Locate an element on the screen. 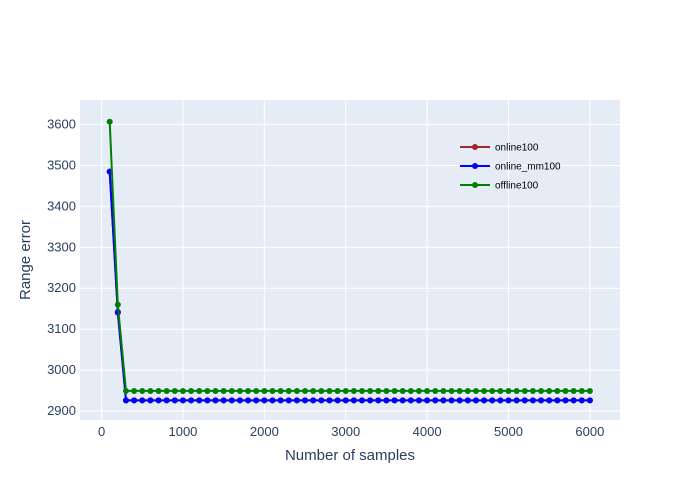  legend-label: online_mm100 is located at coordinates (528, 167).